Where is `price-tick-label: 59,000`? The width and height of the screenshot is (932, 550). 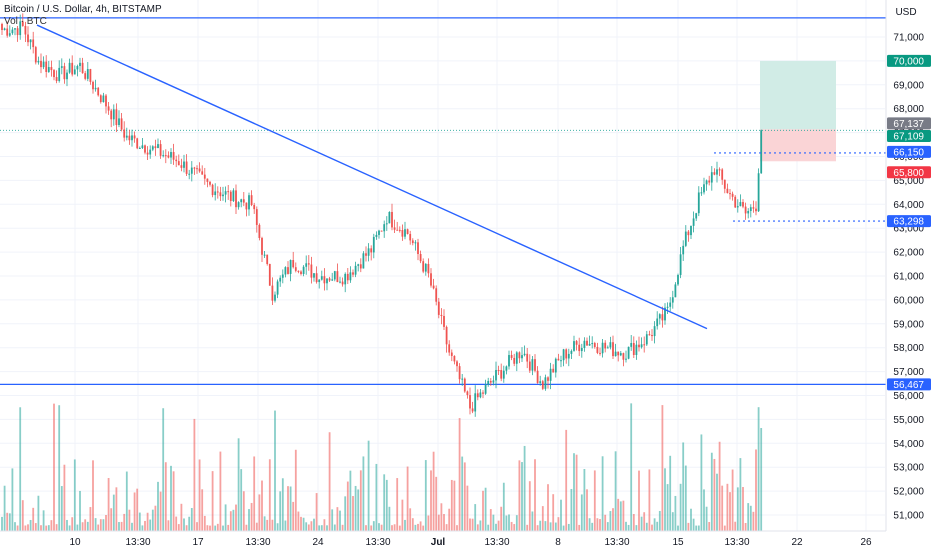
price-tick-label: 59,000 is located at coordinates (908, 324).